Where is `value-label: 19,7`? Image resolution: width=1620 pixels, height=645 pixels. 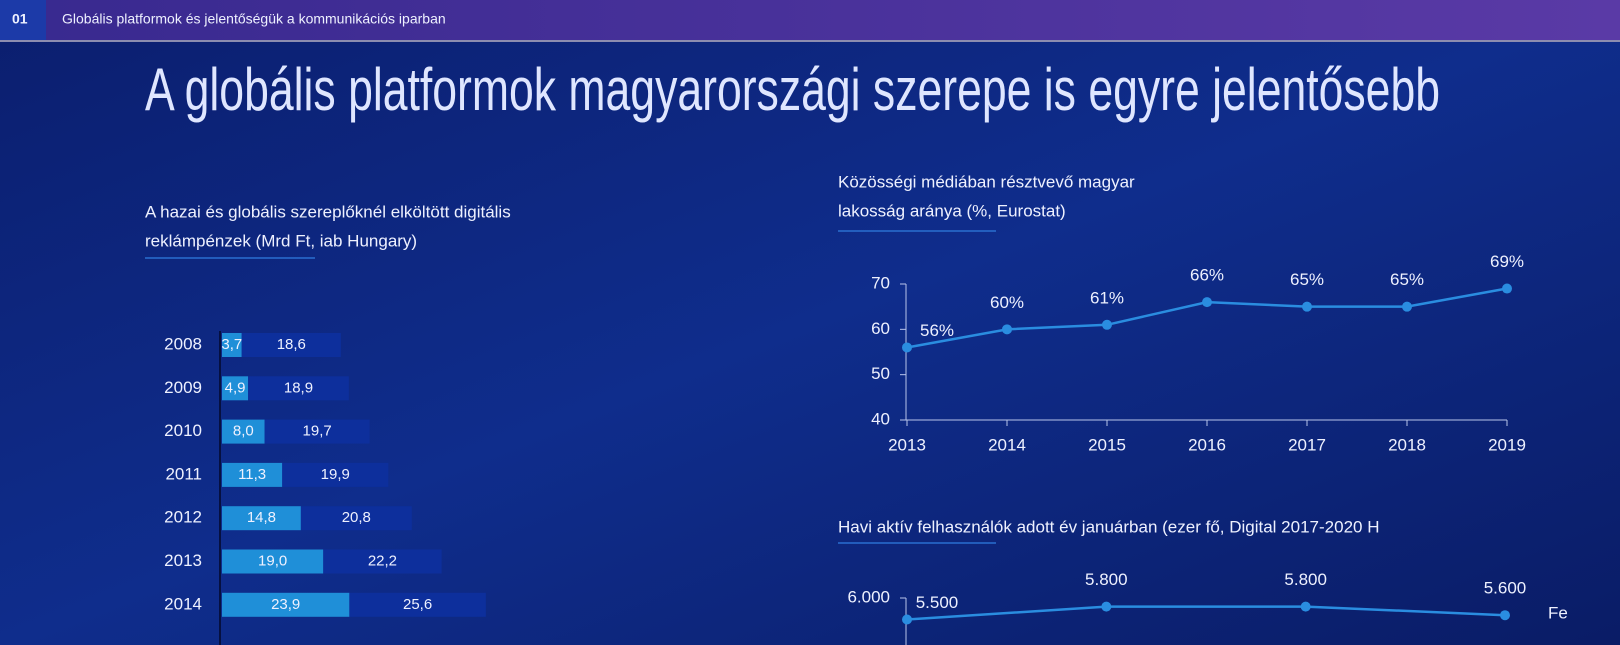
value-label: 19,7 is located at coordinates (317, 431).